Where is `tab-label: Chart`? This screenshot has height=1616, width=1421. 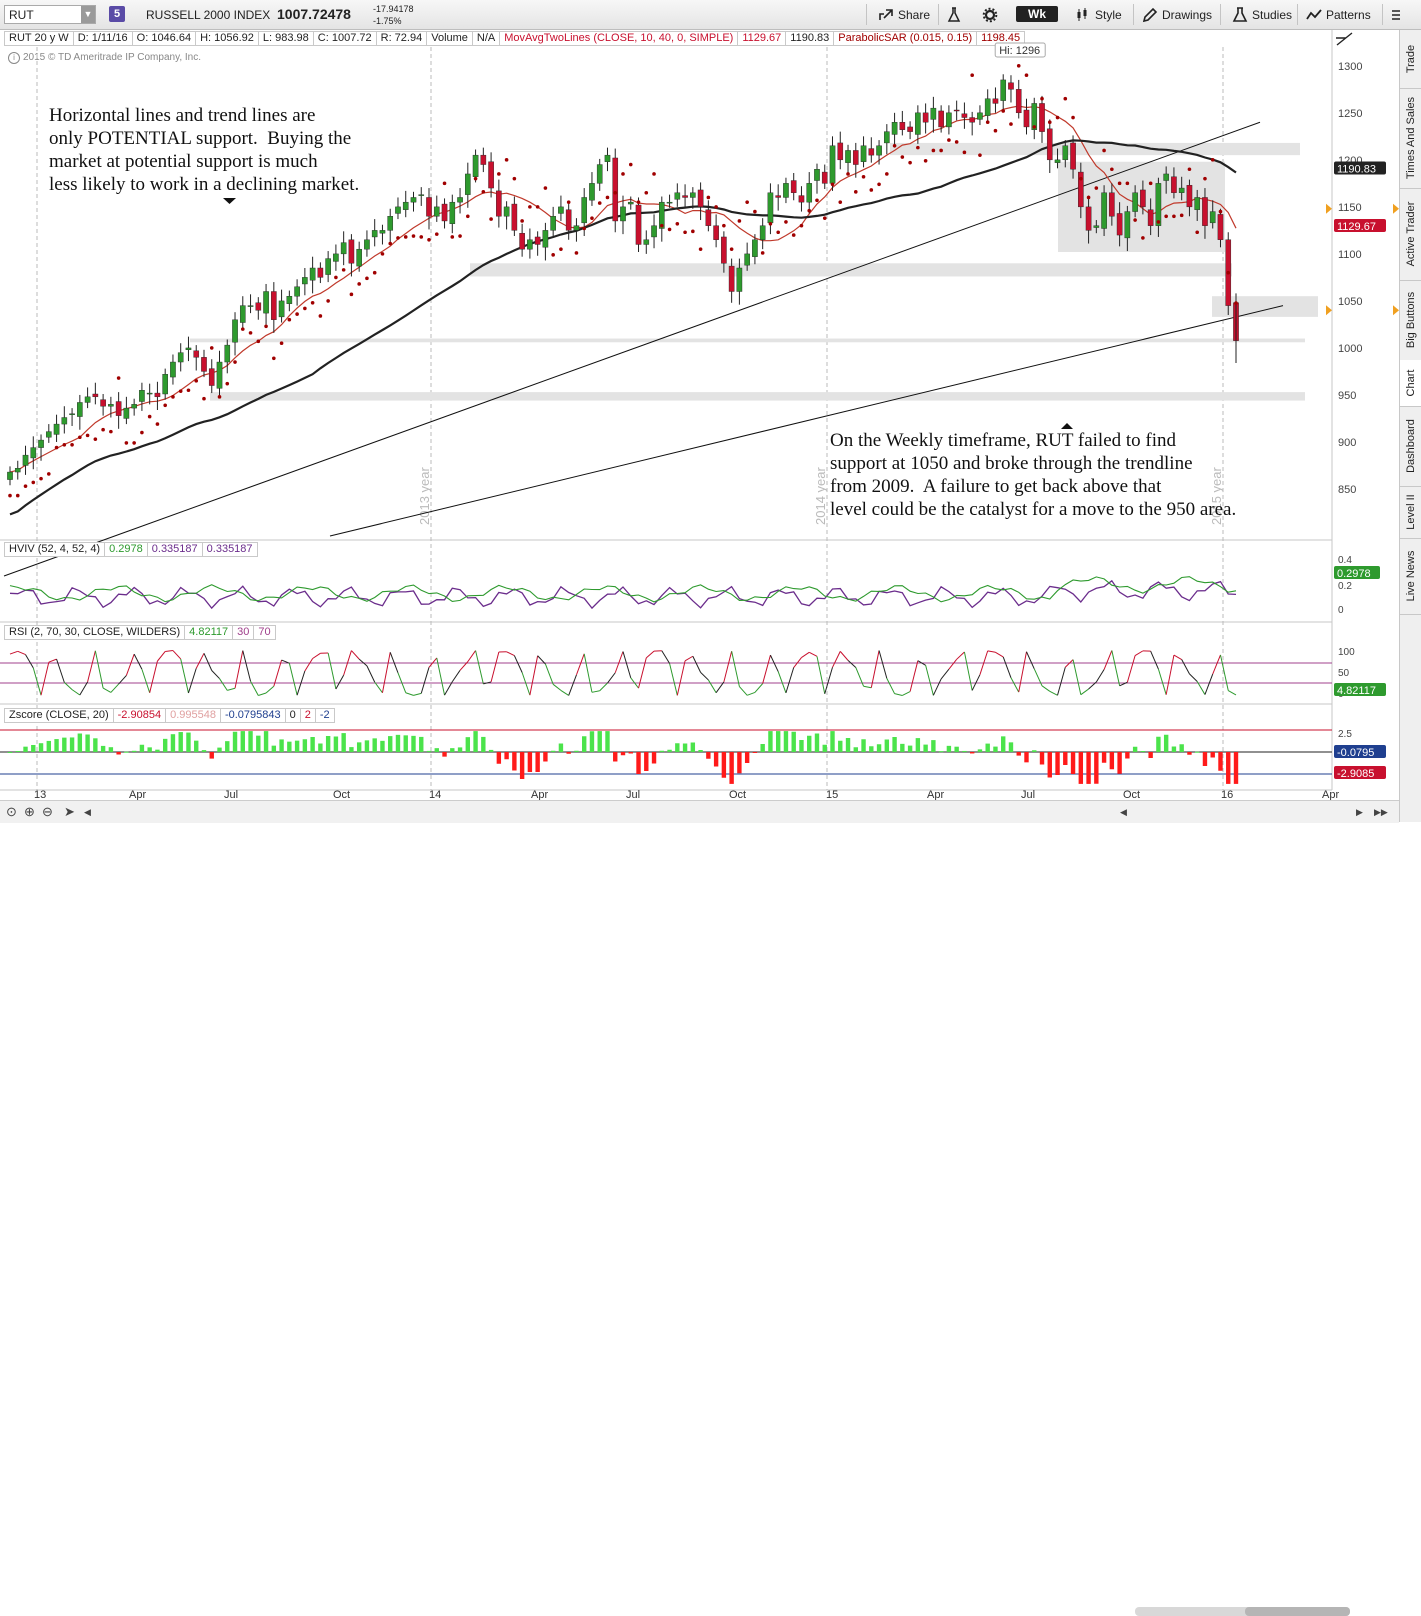
tab-label: Chart is located at coordinates (1411, 383).